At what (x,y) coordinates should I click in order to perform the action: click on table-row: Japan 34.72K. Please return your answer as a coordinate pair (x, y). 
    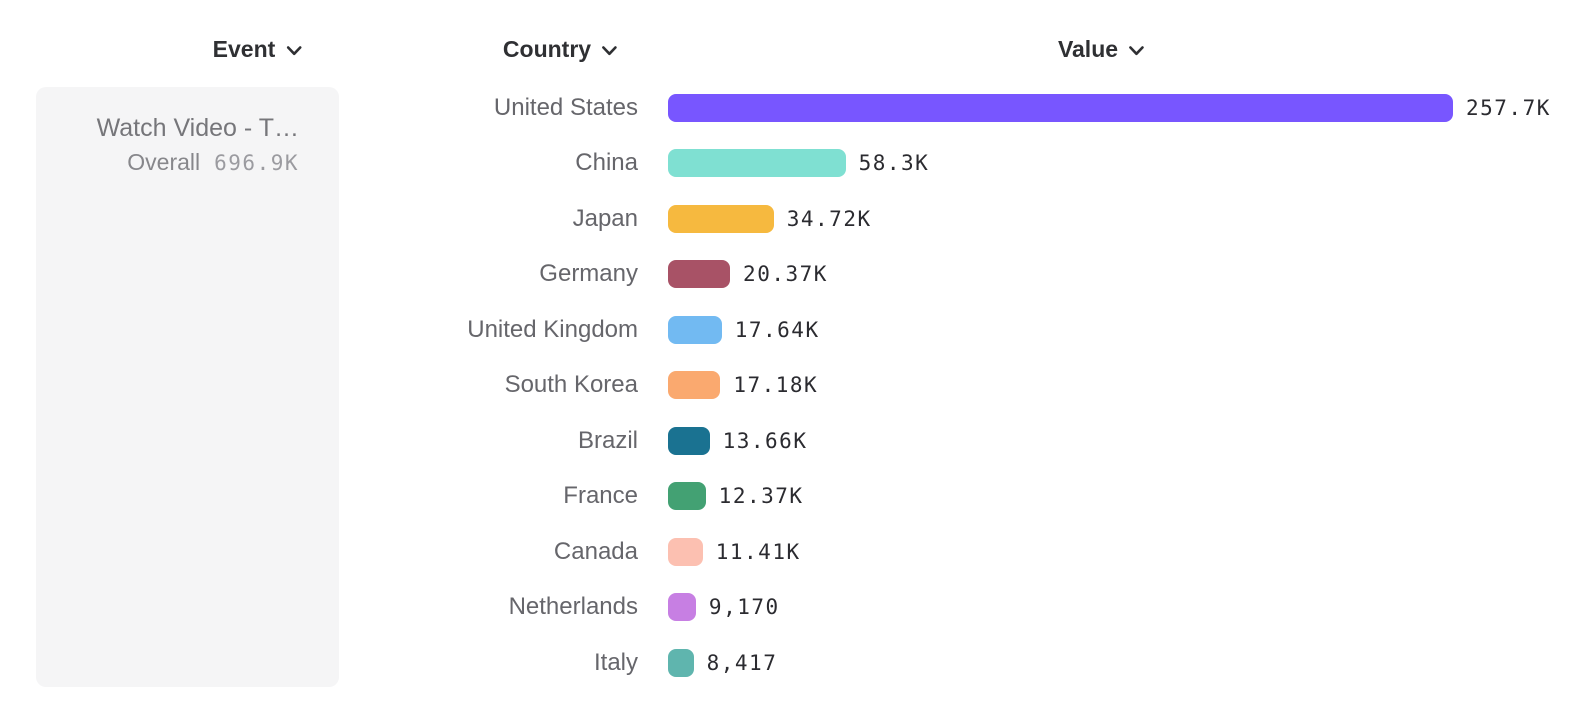
    Looking at the image, I should click on (792, 219).